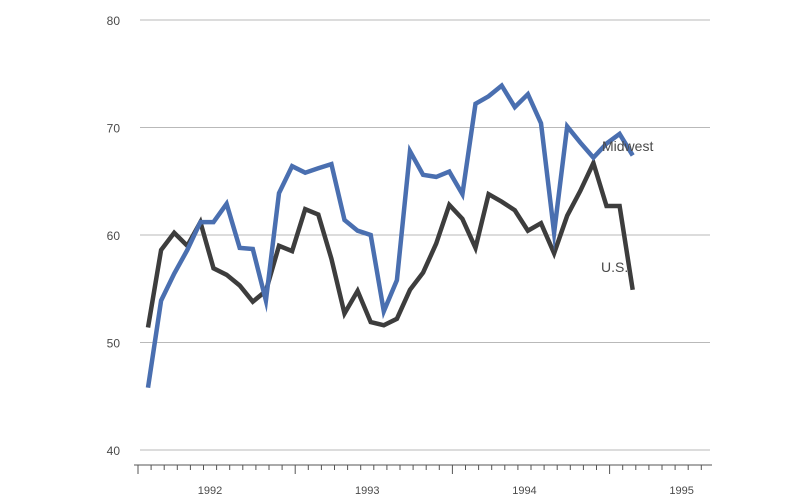 Image resolution: width=800 pixels, height=500 pixels. I want to click on y-axis-tick-labels: 40 50 60 70 80, so click(114, 236).